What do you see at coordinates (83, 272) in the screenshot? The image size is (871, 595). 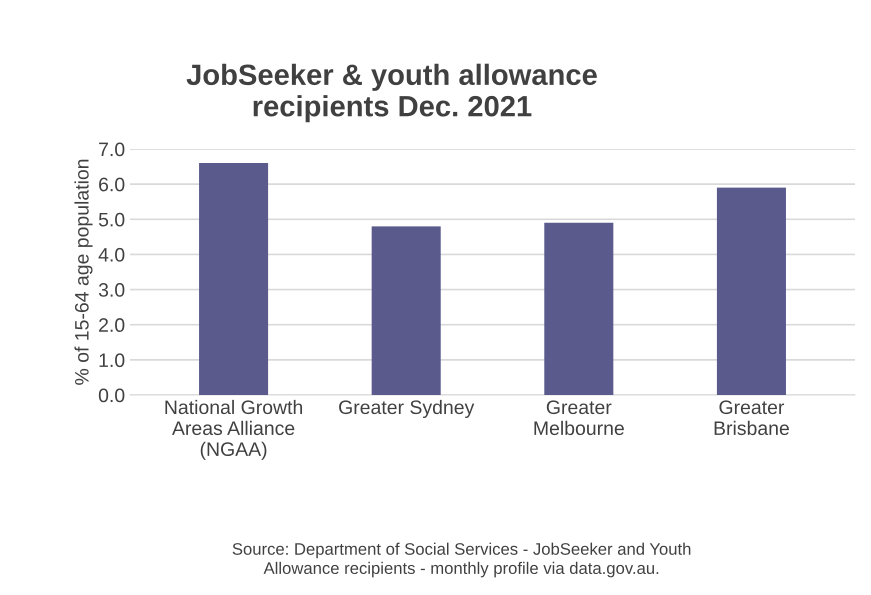 I see `y-axis-title: % of 15-64 age population` at bounding box center [83, 272].